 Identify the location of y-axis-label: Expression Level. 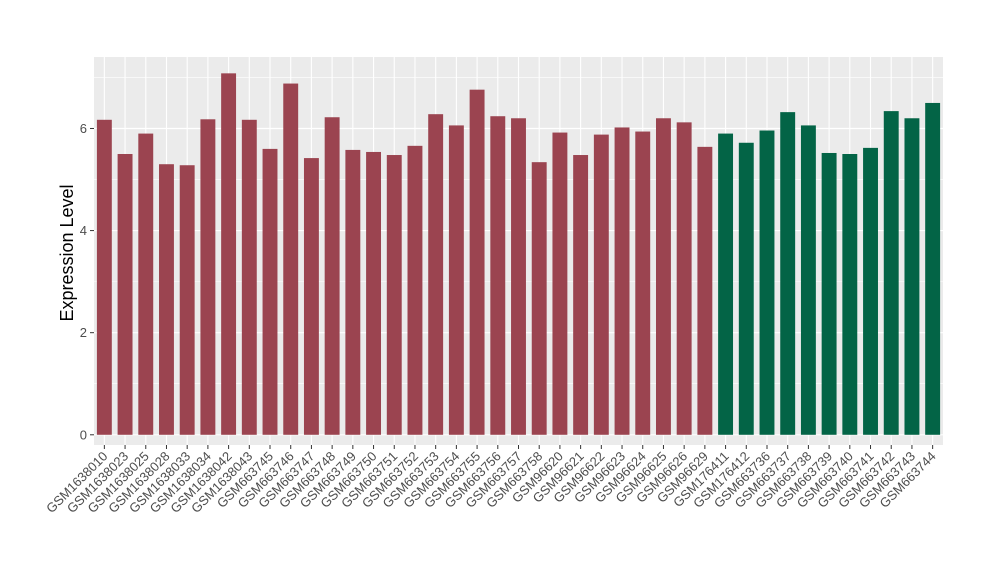
(67, 252).